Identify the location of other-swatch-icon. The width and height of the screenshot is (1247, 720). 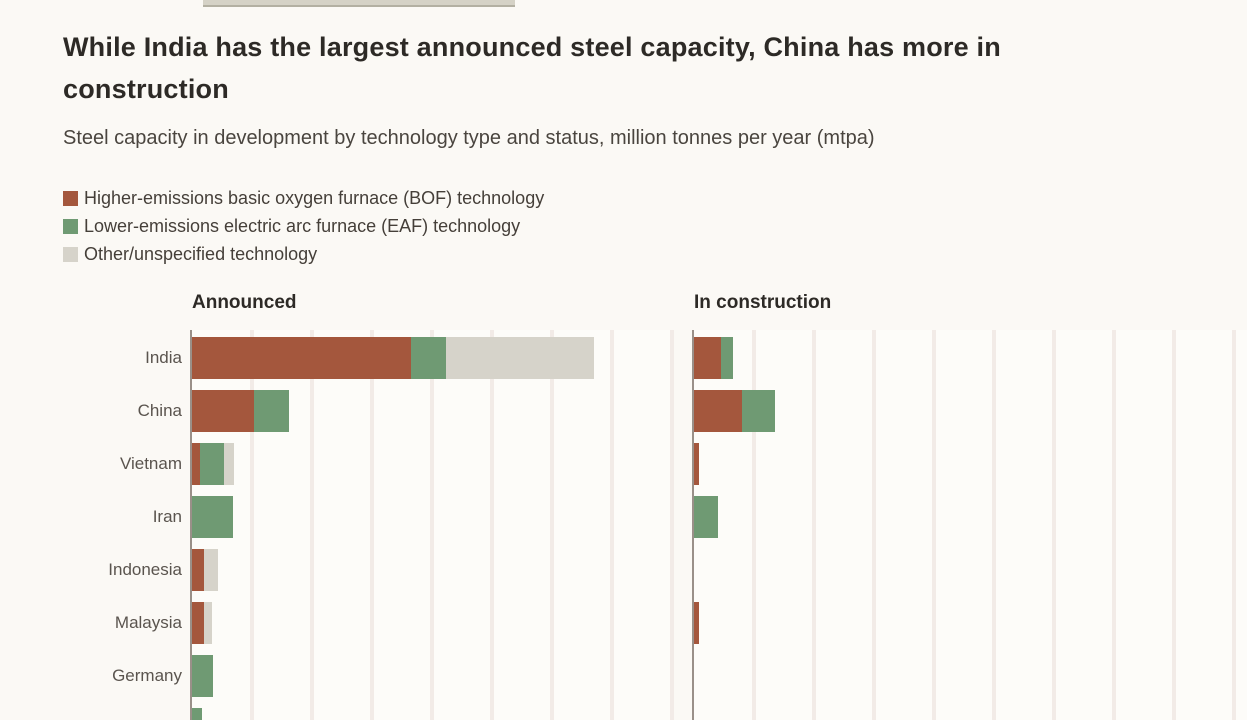
(70, 254).